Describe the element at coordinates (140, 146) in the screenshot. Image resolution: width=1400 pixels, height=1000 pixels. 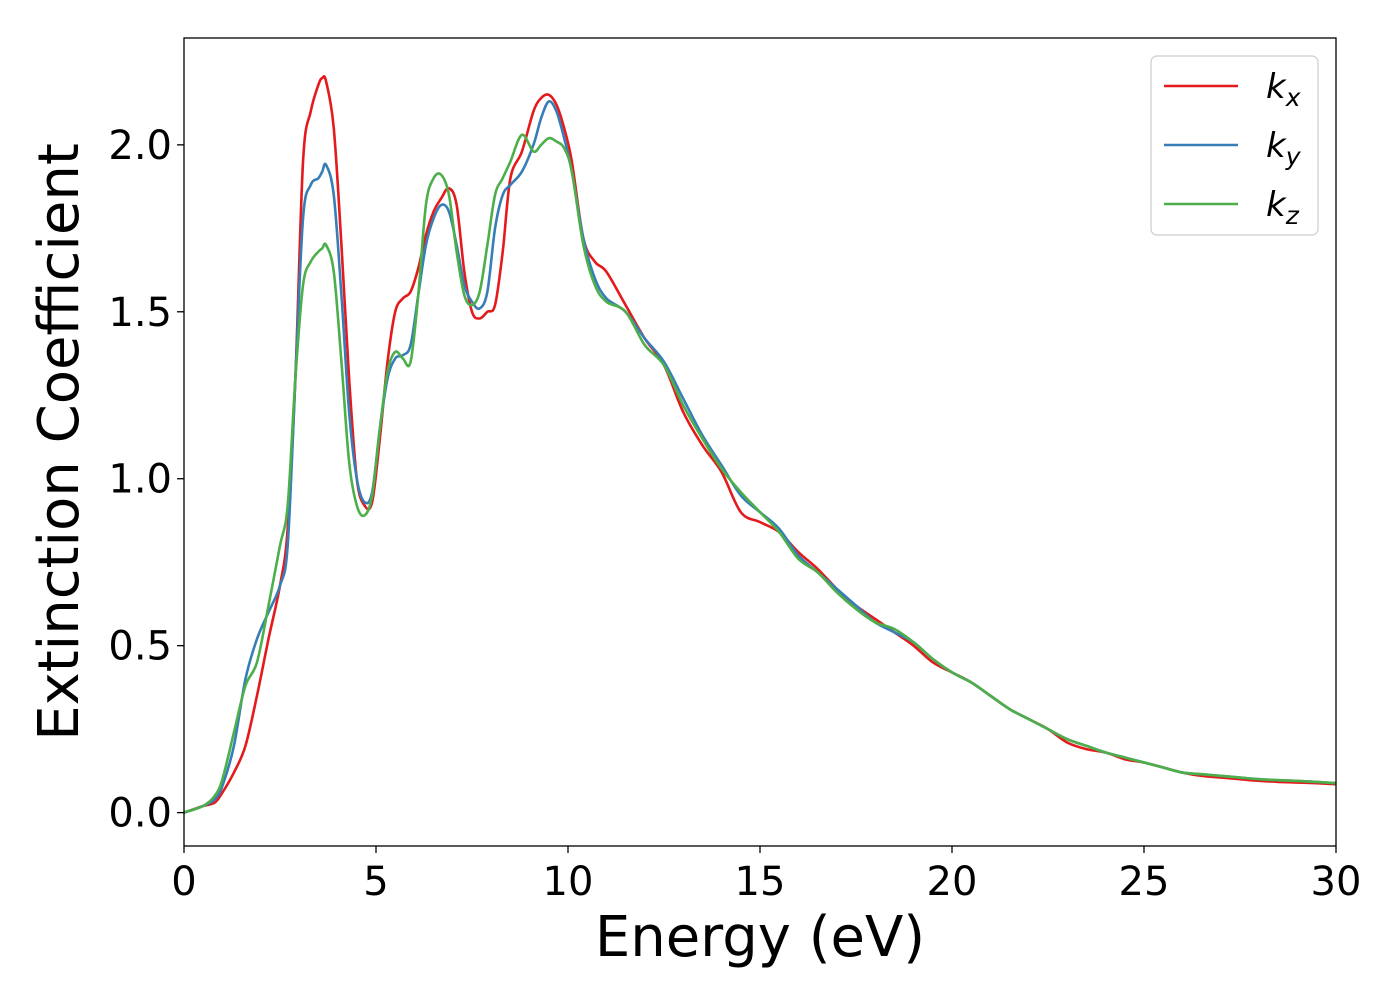
I see `y-tick-label: 2.0` at that location.